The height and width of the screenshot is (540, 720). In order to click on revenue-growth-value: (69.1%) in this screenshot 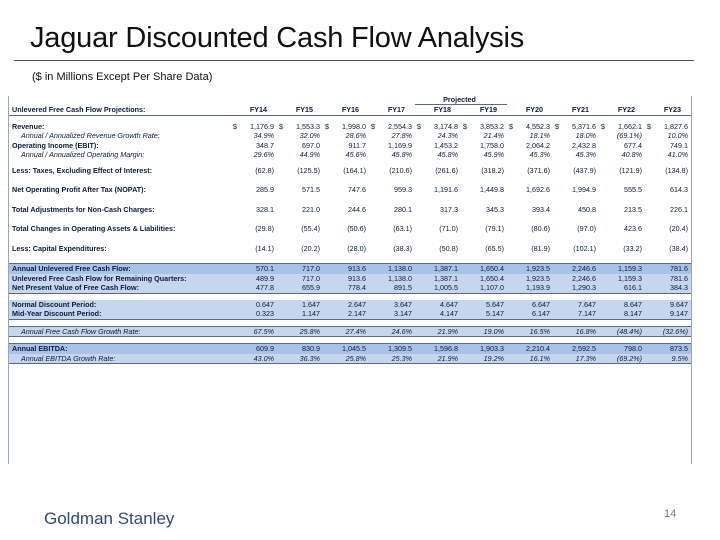, I will do `click(622, 136)`.